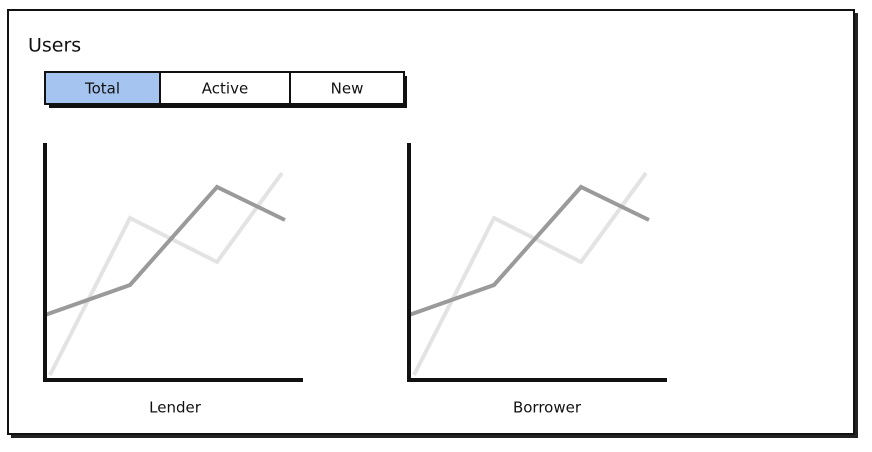 Image resolution: width=872 pixels, height=452 pixels. What do you see at coordinates (547, 408) in the screenshot?
I see `chart-label: Borrower` at bounding box center [547, 408].